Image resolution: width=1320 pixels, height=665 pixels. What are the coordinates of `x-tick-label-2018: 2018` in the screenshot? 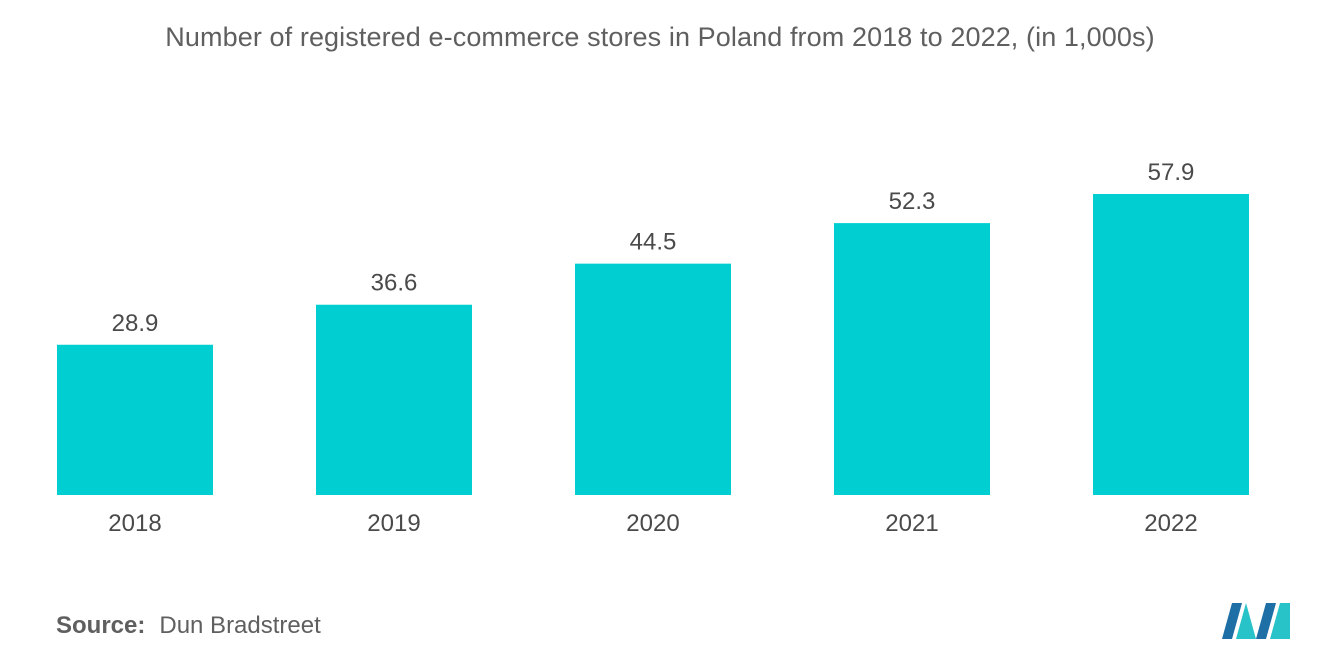 It's located at (134, 523).